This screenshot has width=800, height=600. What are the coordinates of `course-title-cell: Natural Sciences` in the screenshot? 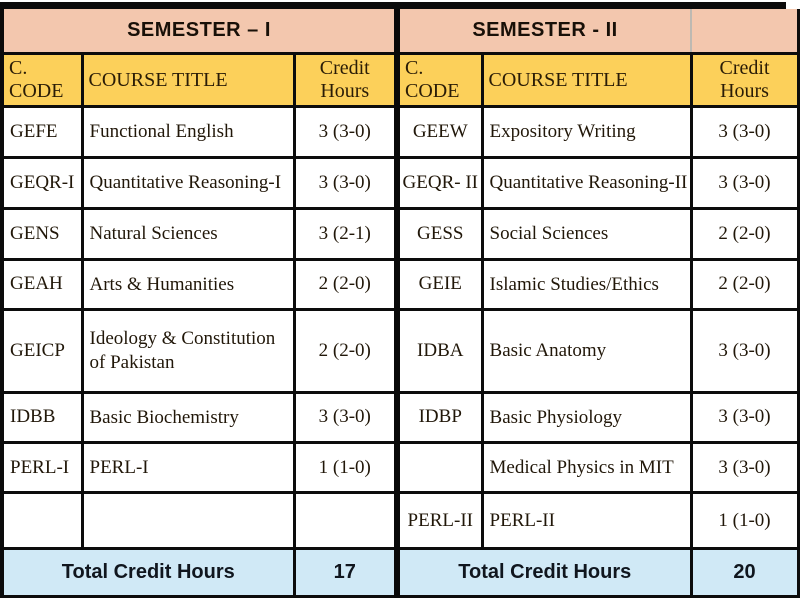 It's located at (188, 234).